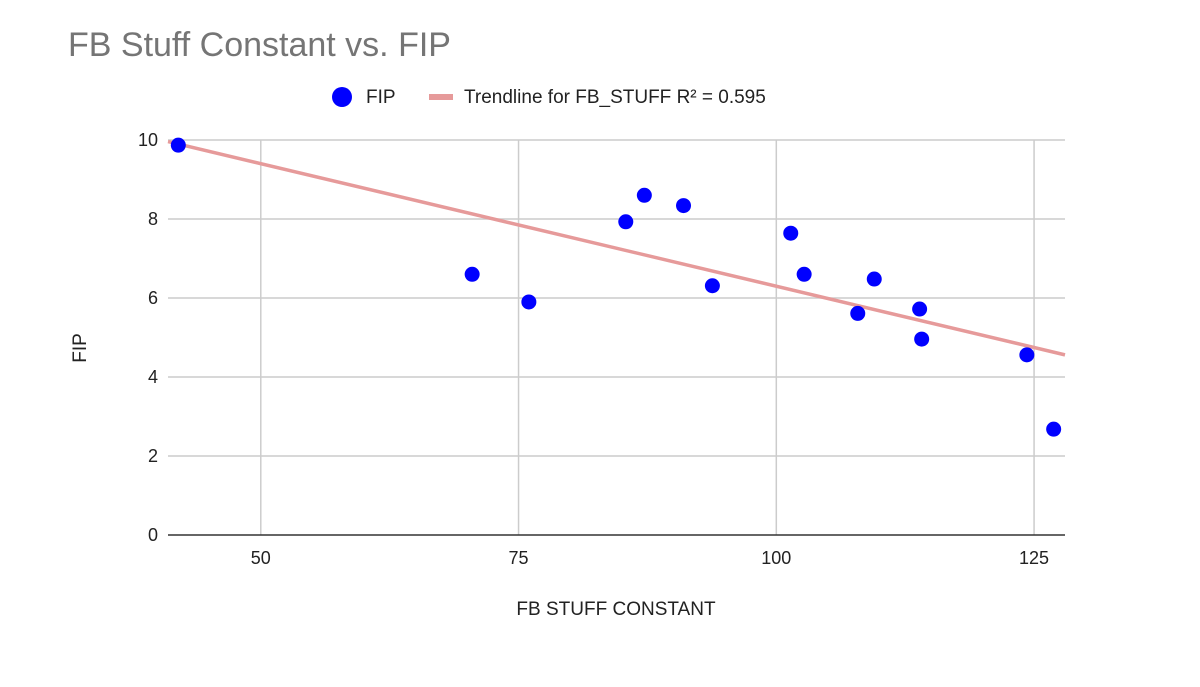 The width and height of the screenshot is (1200, 687). What do you see at coordinates (153, 535) in the screenshot?
I see `y-tick-label: 0` at bounding box center [153, 535].